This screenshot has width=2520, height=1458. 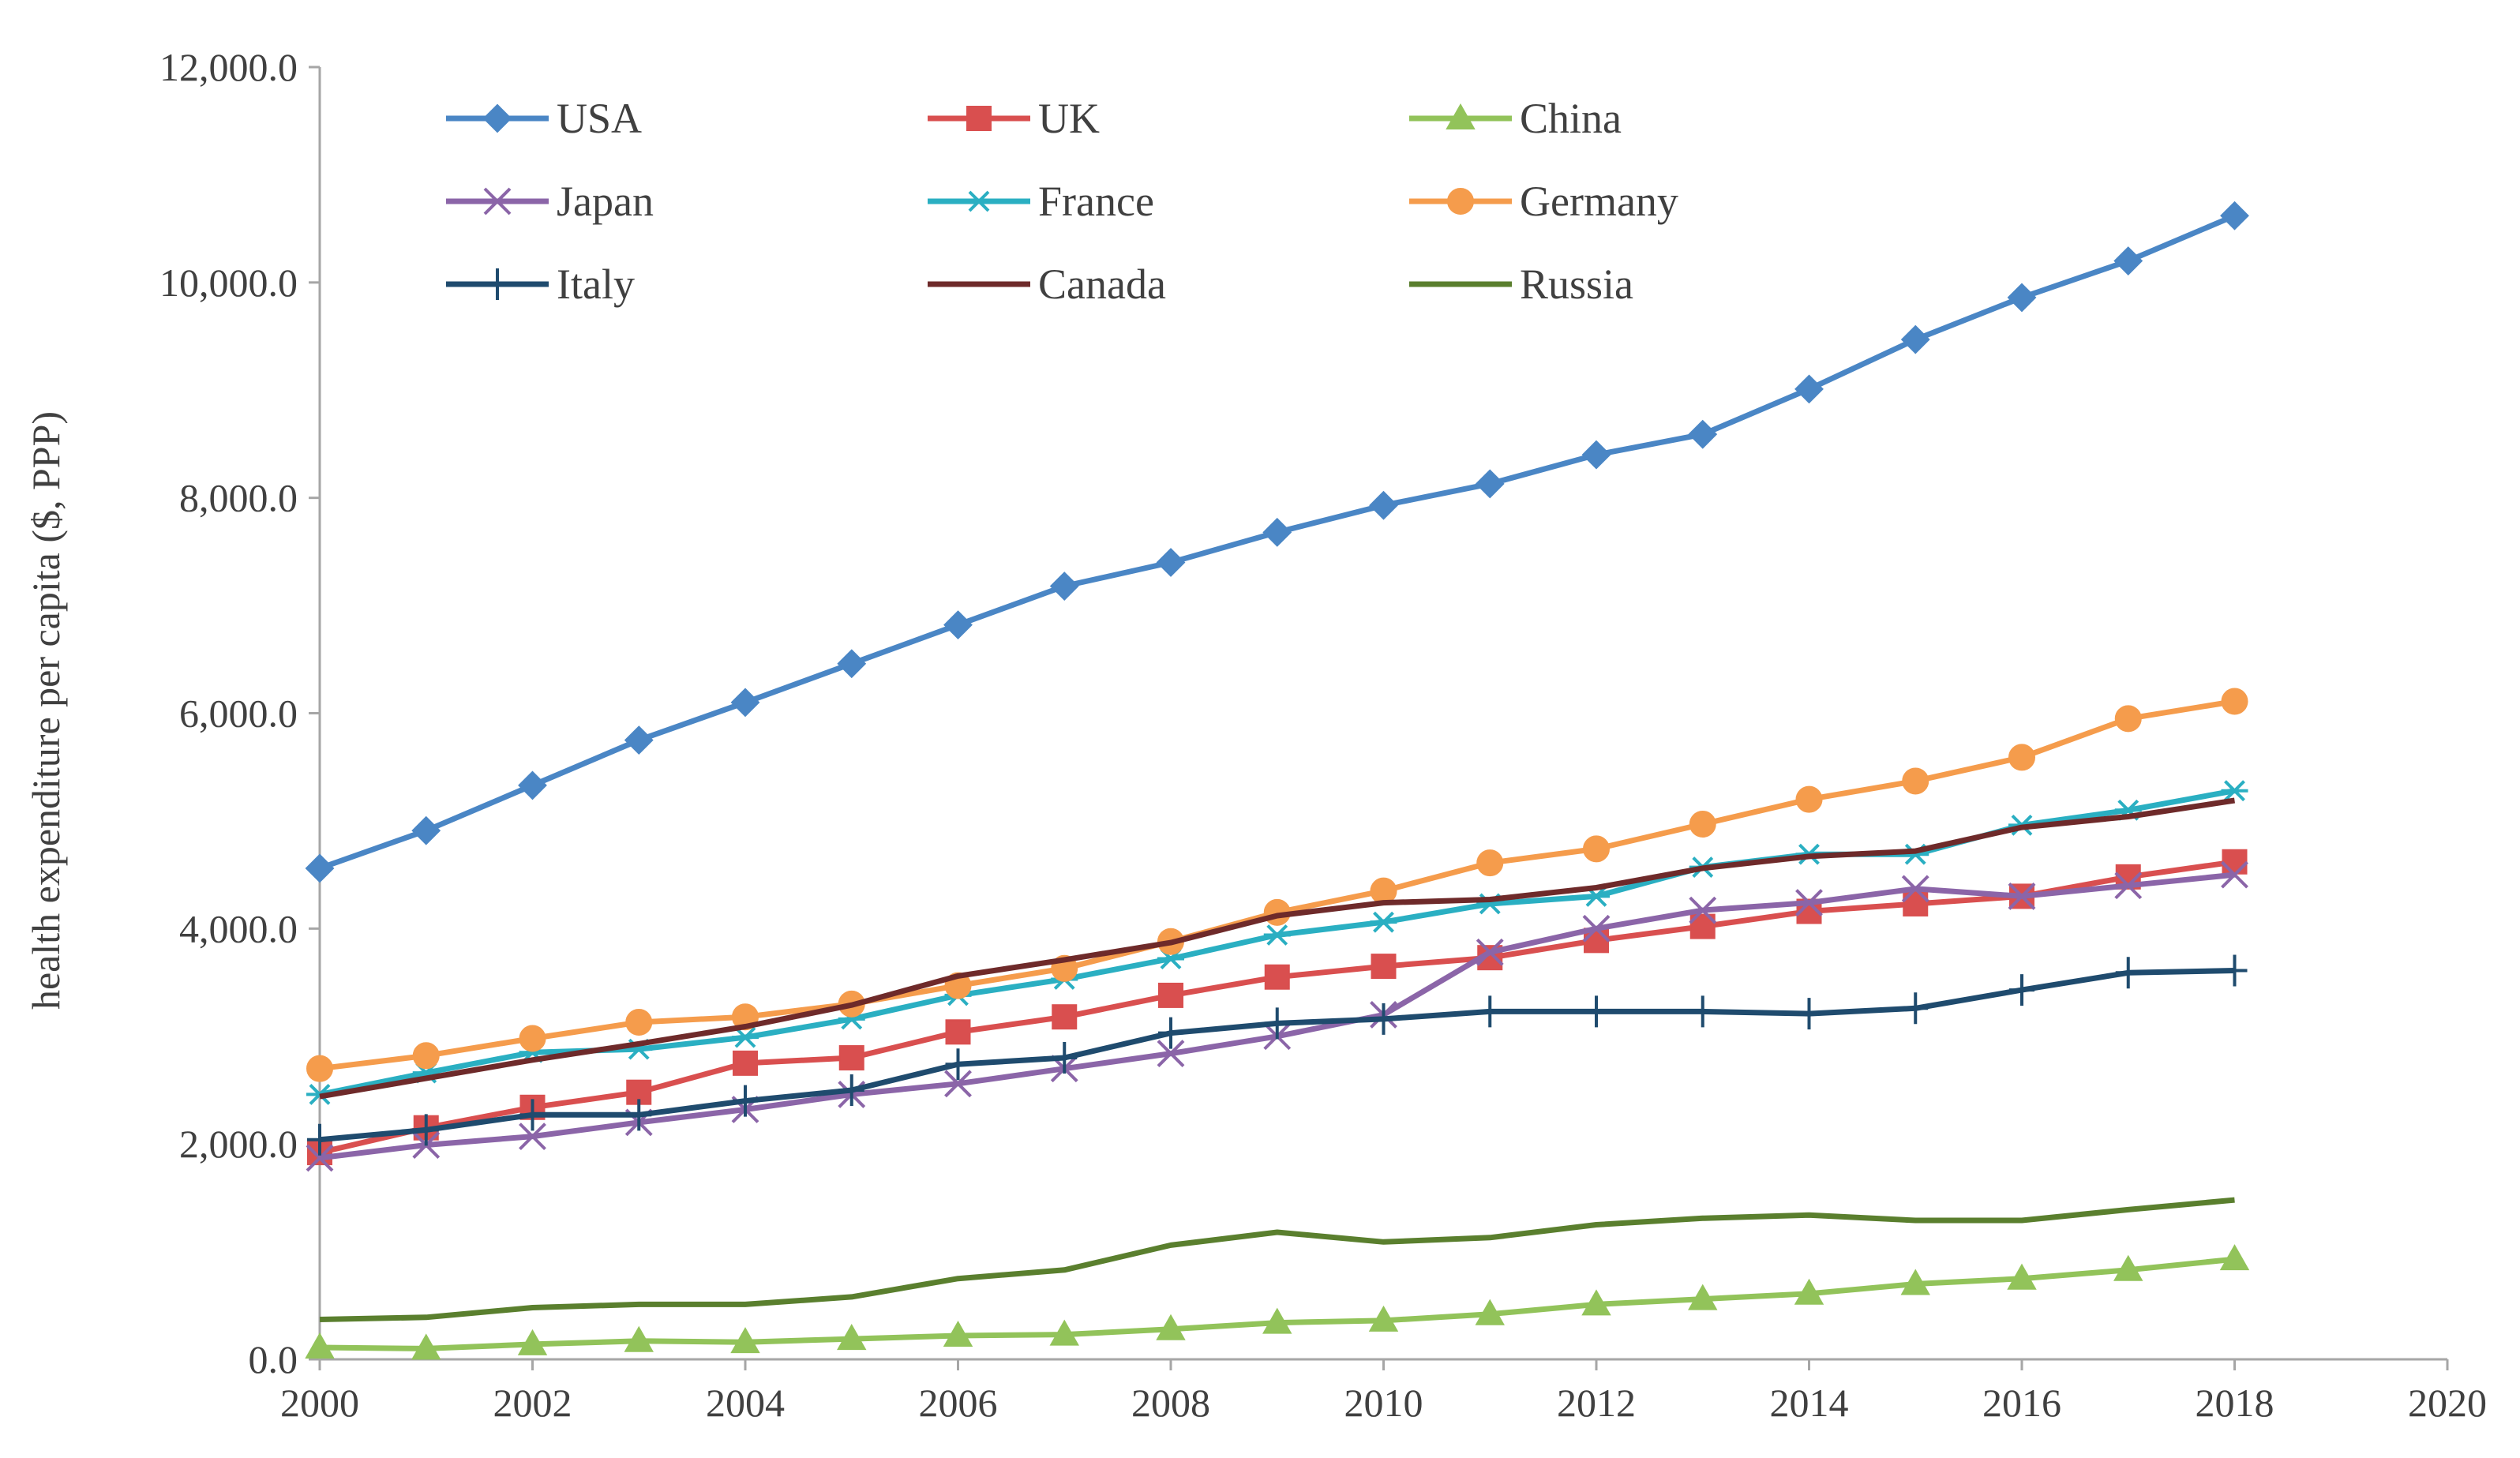 I want to click on legend-label-italy: Italy, so click(x=596, y=284).